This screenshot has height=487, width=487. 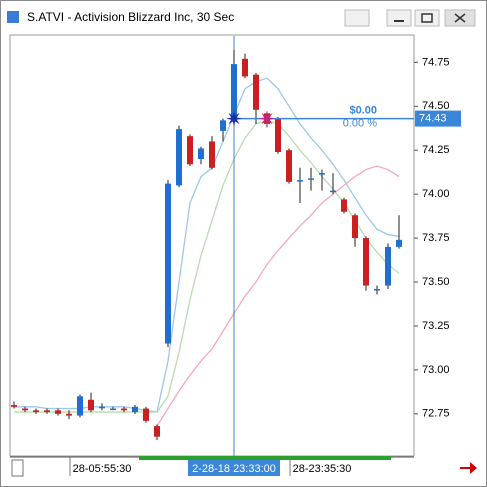 I want to click on x-tick-label: 2-28-18 23:33:00, so click(x=234, y=469).